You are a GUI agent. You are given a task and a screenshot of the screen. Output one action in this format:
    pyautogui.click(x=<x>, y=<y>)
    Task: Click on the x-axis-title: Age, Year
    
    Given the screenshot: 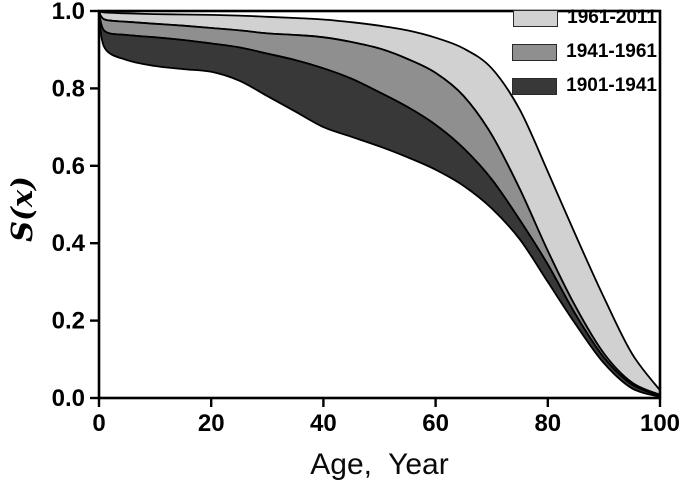 What is the action you would take?
    pyautogui.click(x=379, y=464)
    